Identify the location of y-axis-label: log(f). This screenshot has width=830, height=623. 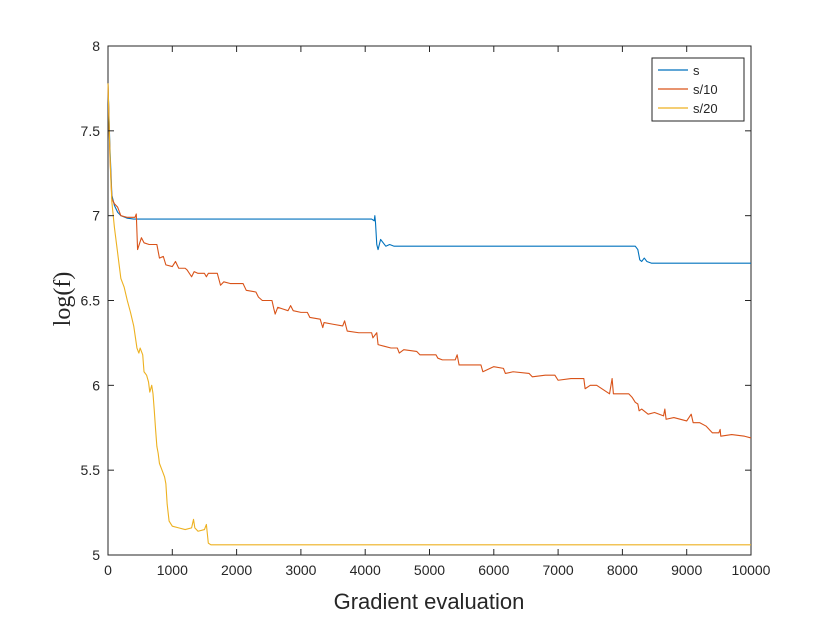
(63, 299).